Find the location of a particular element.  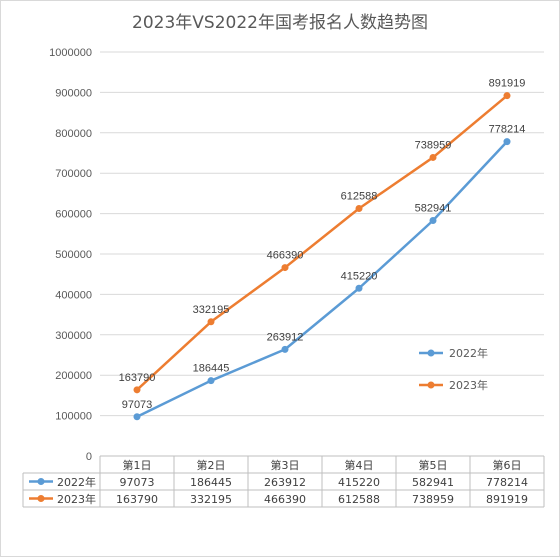

data-label: 778214 is located at coordinates (507, 130).